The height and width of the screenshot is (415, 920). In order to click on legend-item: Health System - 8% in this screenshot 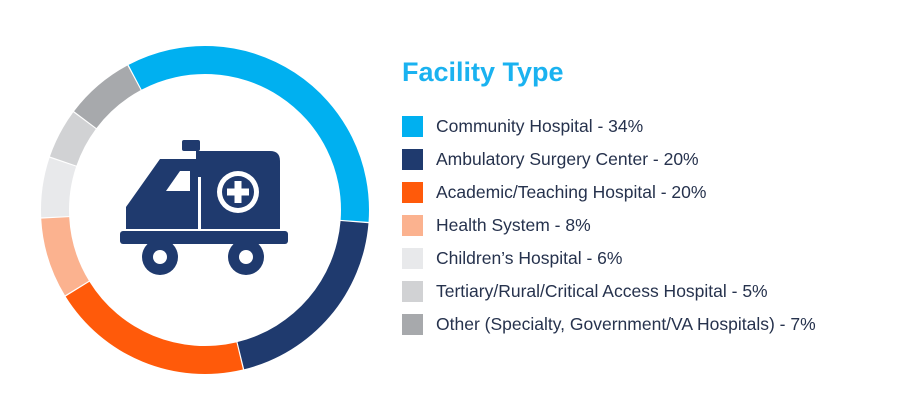, I will do `click(657, 225)`.